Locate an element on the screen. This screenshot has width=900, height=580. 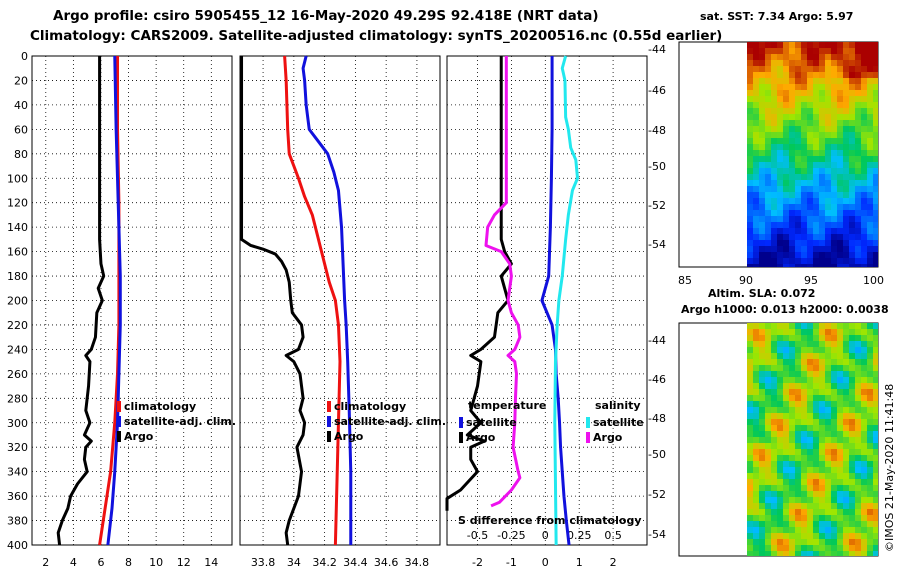
x-tick-label: 6 is located at coordinates (100, 562).